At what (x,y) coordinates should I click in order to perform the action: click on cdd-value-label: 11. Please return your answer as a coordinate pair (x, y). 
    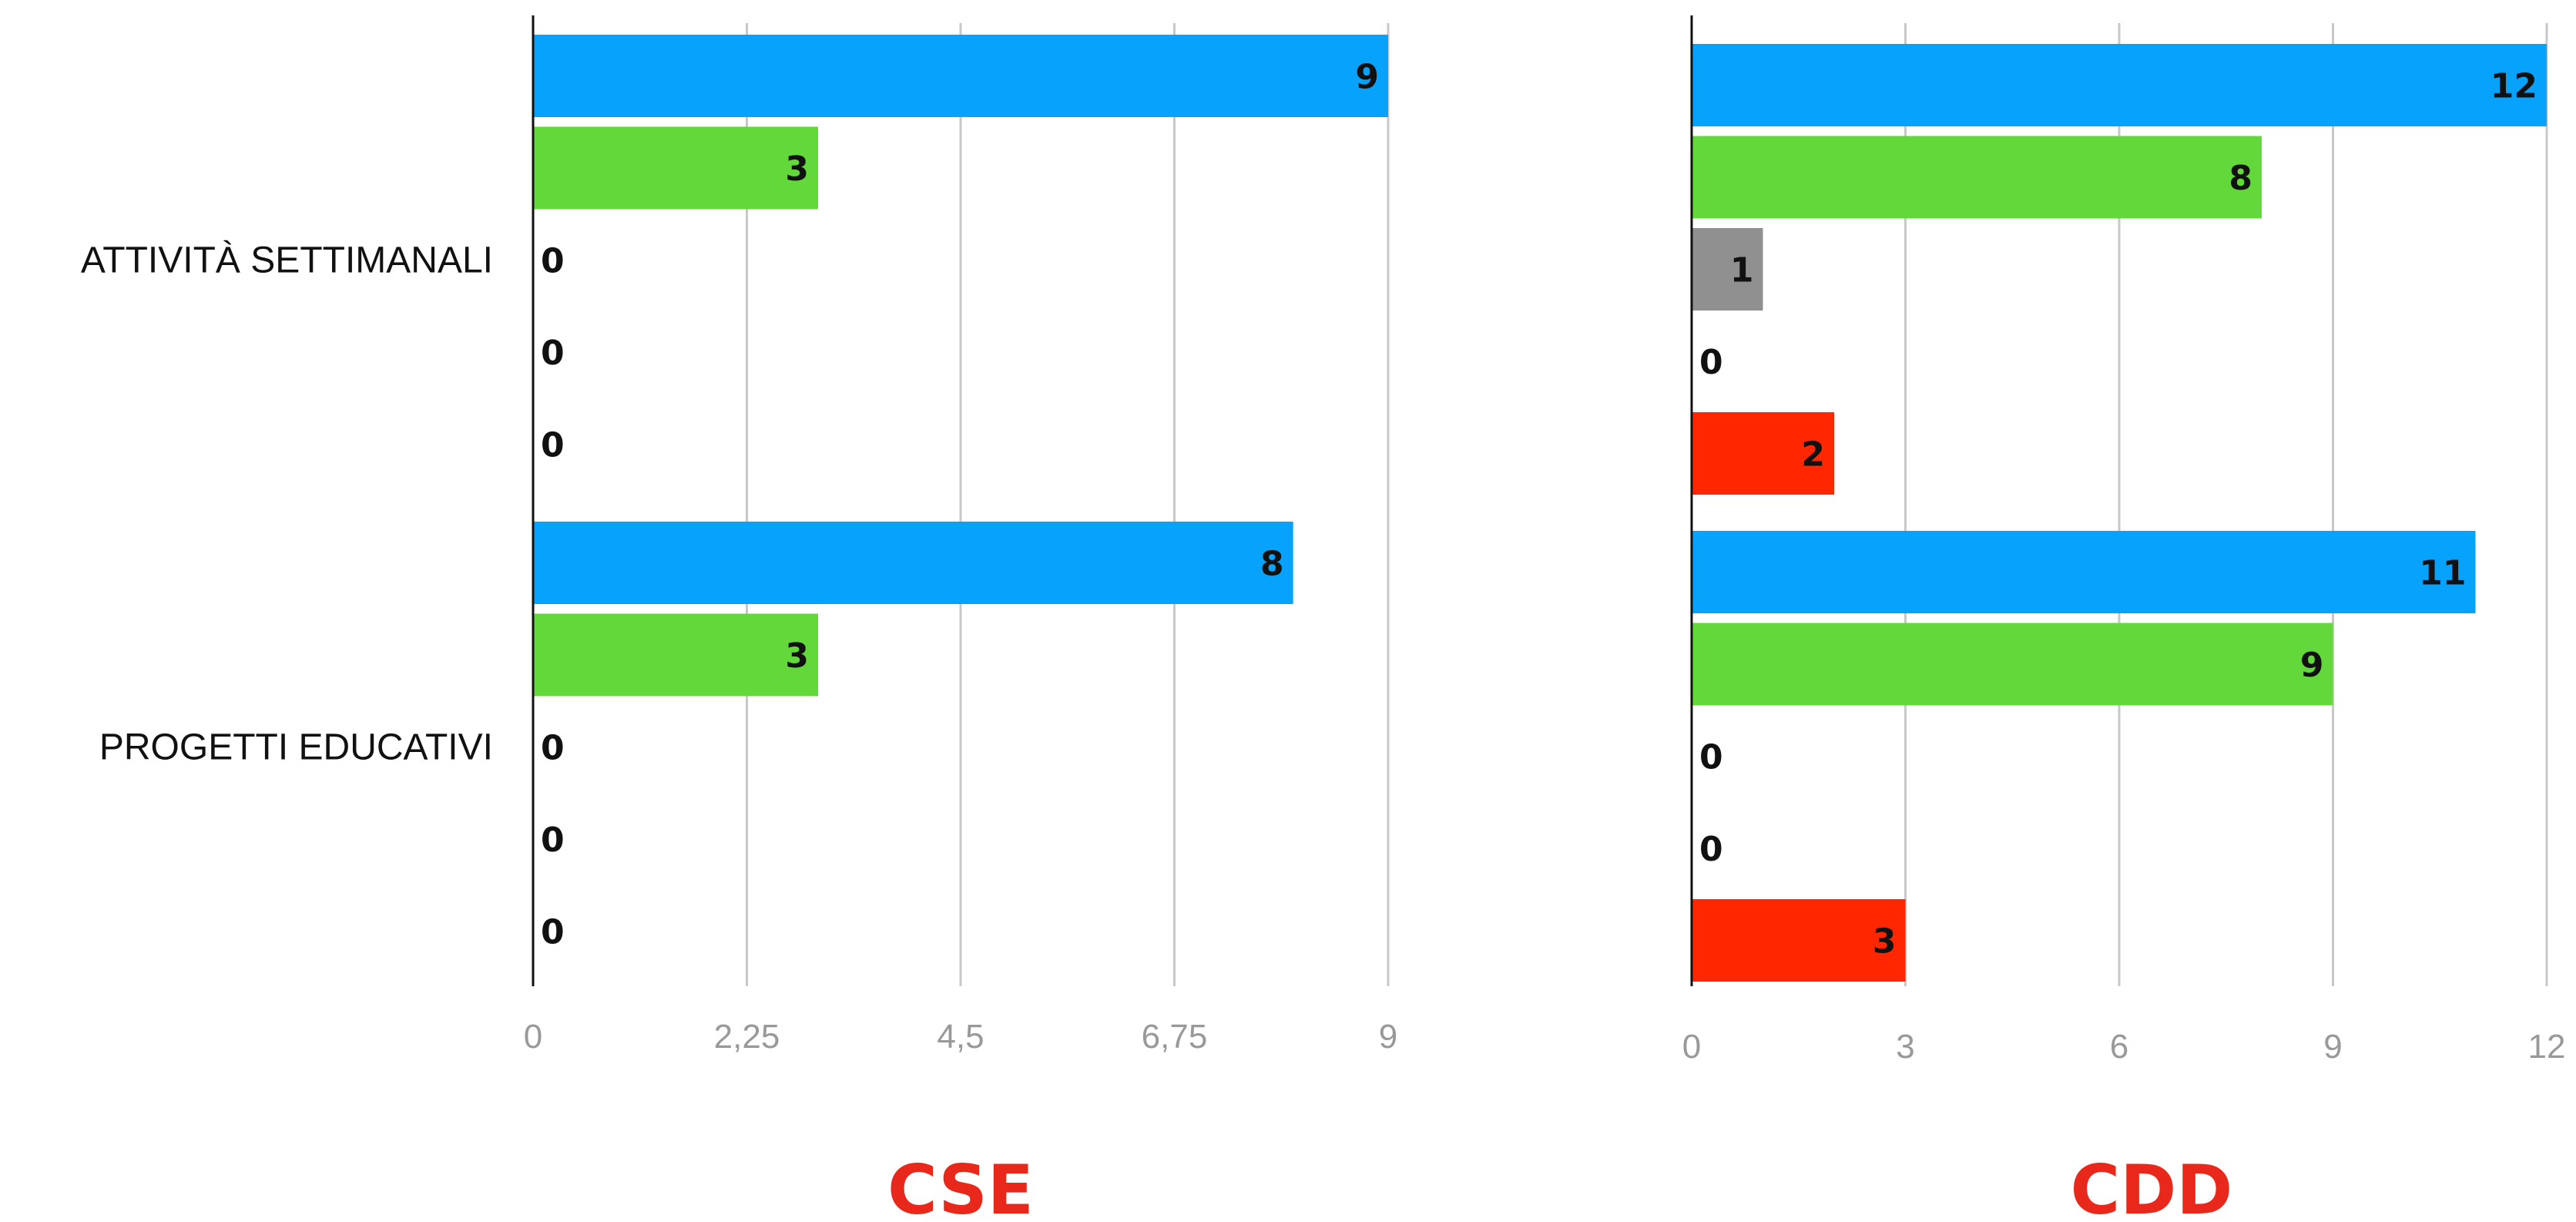
    Looking at the image, I should click on (2442, 573).